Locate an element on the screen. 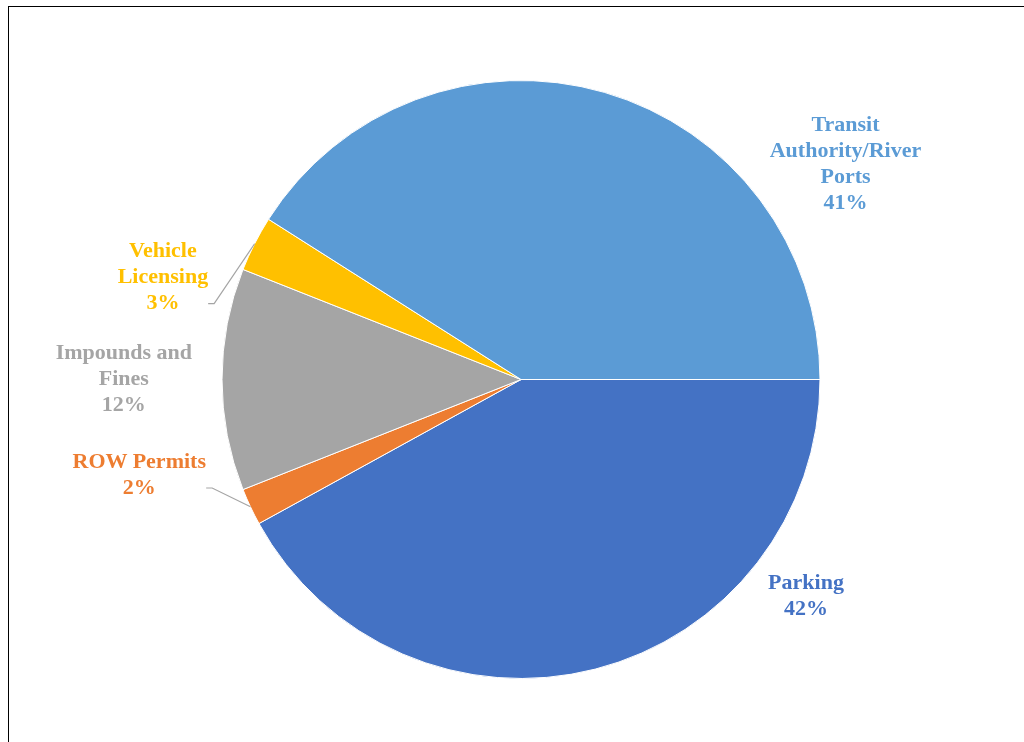 The height and width of the screenshot is (742, 1024). slice-label: ROW Permits is located at coordinates (139, 460).